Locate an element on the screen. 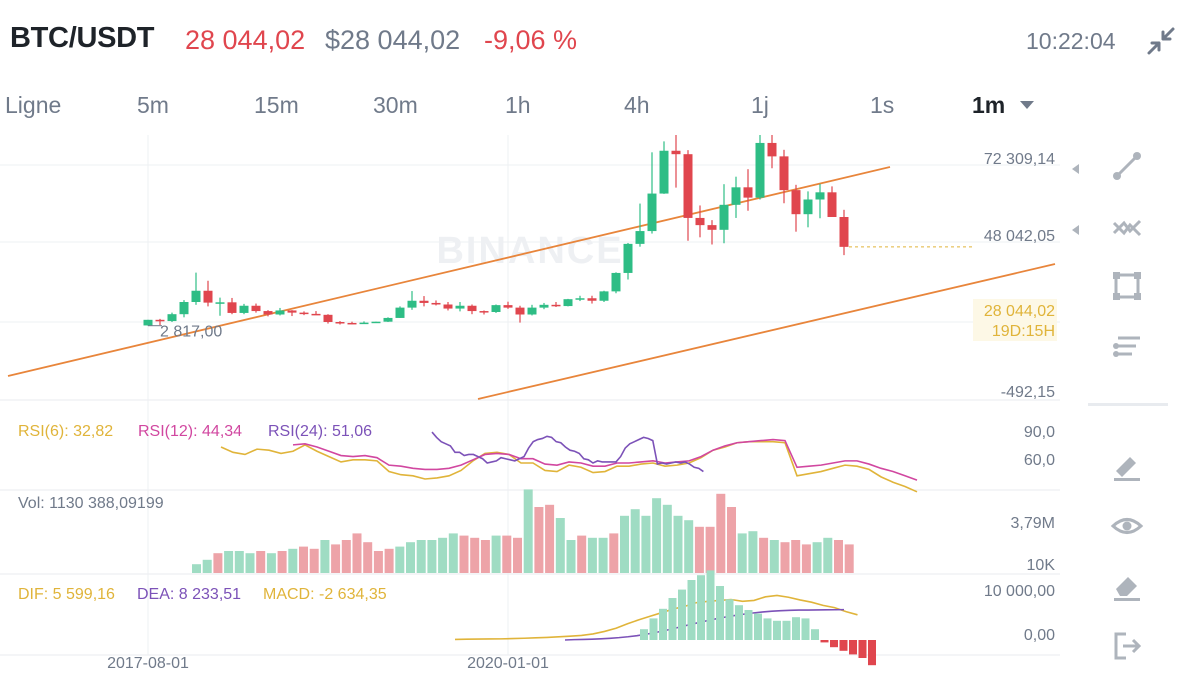 The image size is (1200, 675). multi-line-icon is located at coordinates (1127, 226).